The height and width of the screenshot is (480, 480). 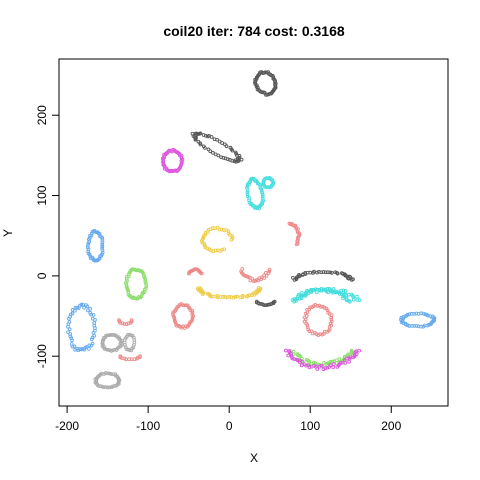 What do you see at coordinates (391, 426) in the screenshot?
I see `x-tick-label: 200` at bounding box center [391, 426].